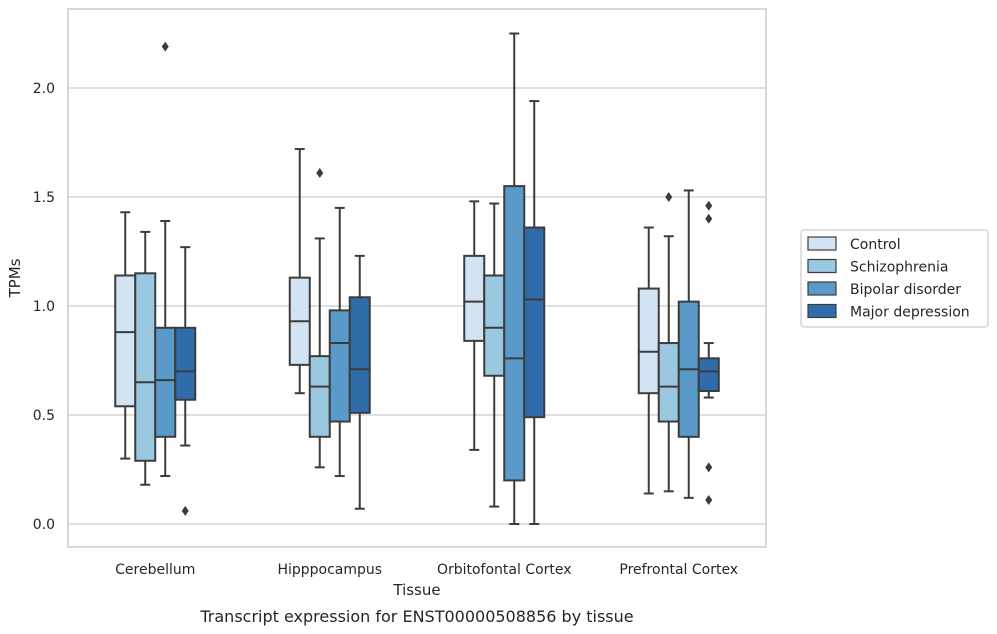  What do you see at coordinates (44, 198) in the screenshot?
I see `y-tick-label: 1.5` at bounding box center [44, 198].